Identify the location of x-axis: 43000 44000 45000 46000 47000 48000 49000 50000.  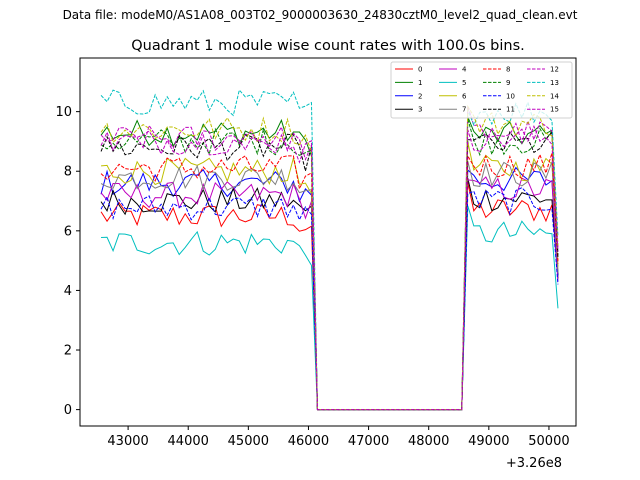
(338, 437).